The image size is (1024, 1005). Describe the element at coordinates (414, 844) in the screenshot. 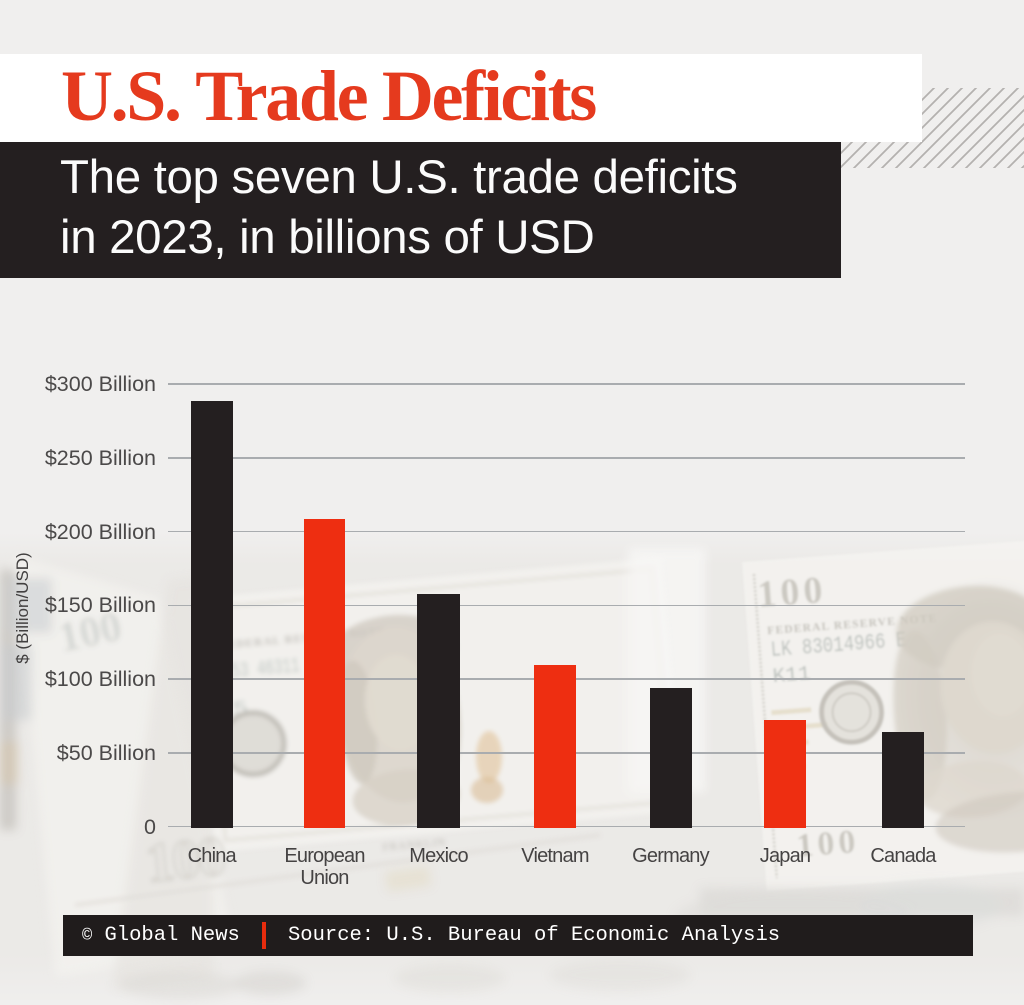

I see `svg-text: FRANKLIN` at that location.